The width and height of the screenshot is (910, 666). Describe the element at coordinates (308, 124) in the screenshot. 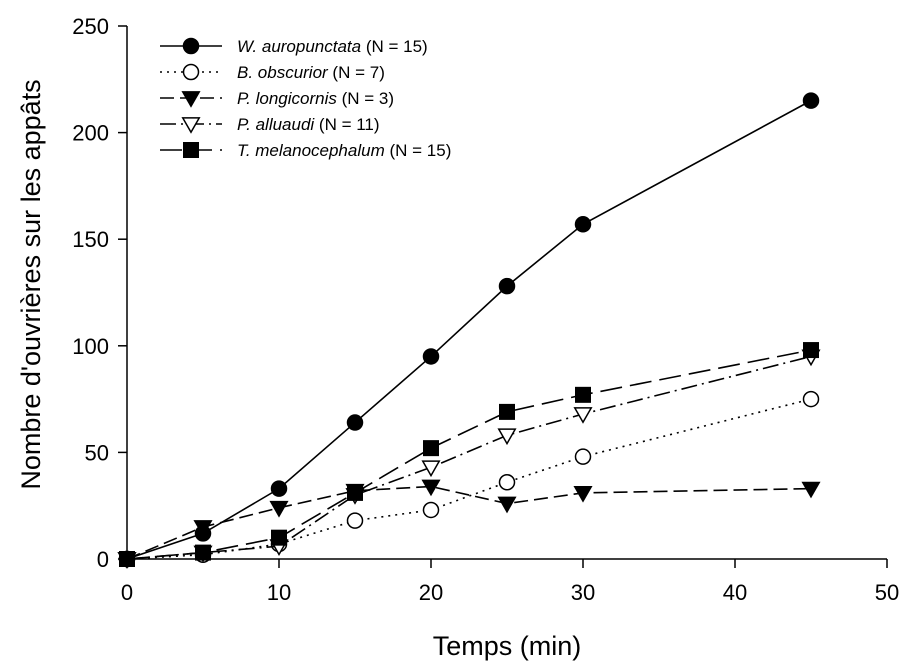

I see `legend-label: P. alluaudi (N = 11)` at that location.